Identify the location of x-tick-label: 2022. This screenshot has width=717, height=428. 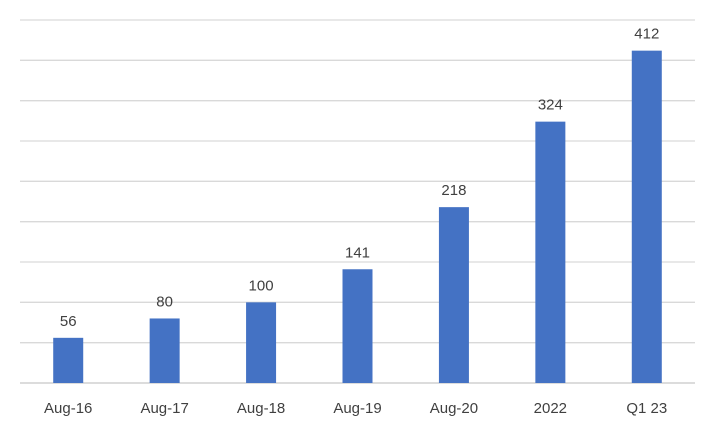
(550, 408).